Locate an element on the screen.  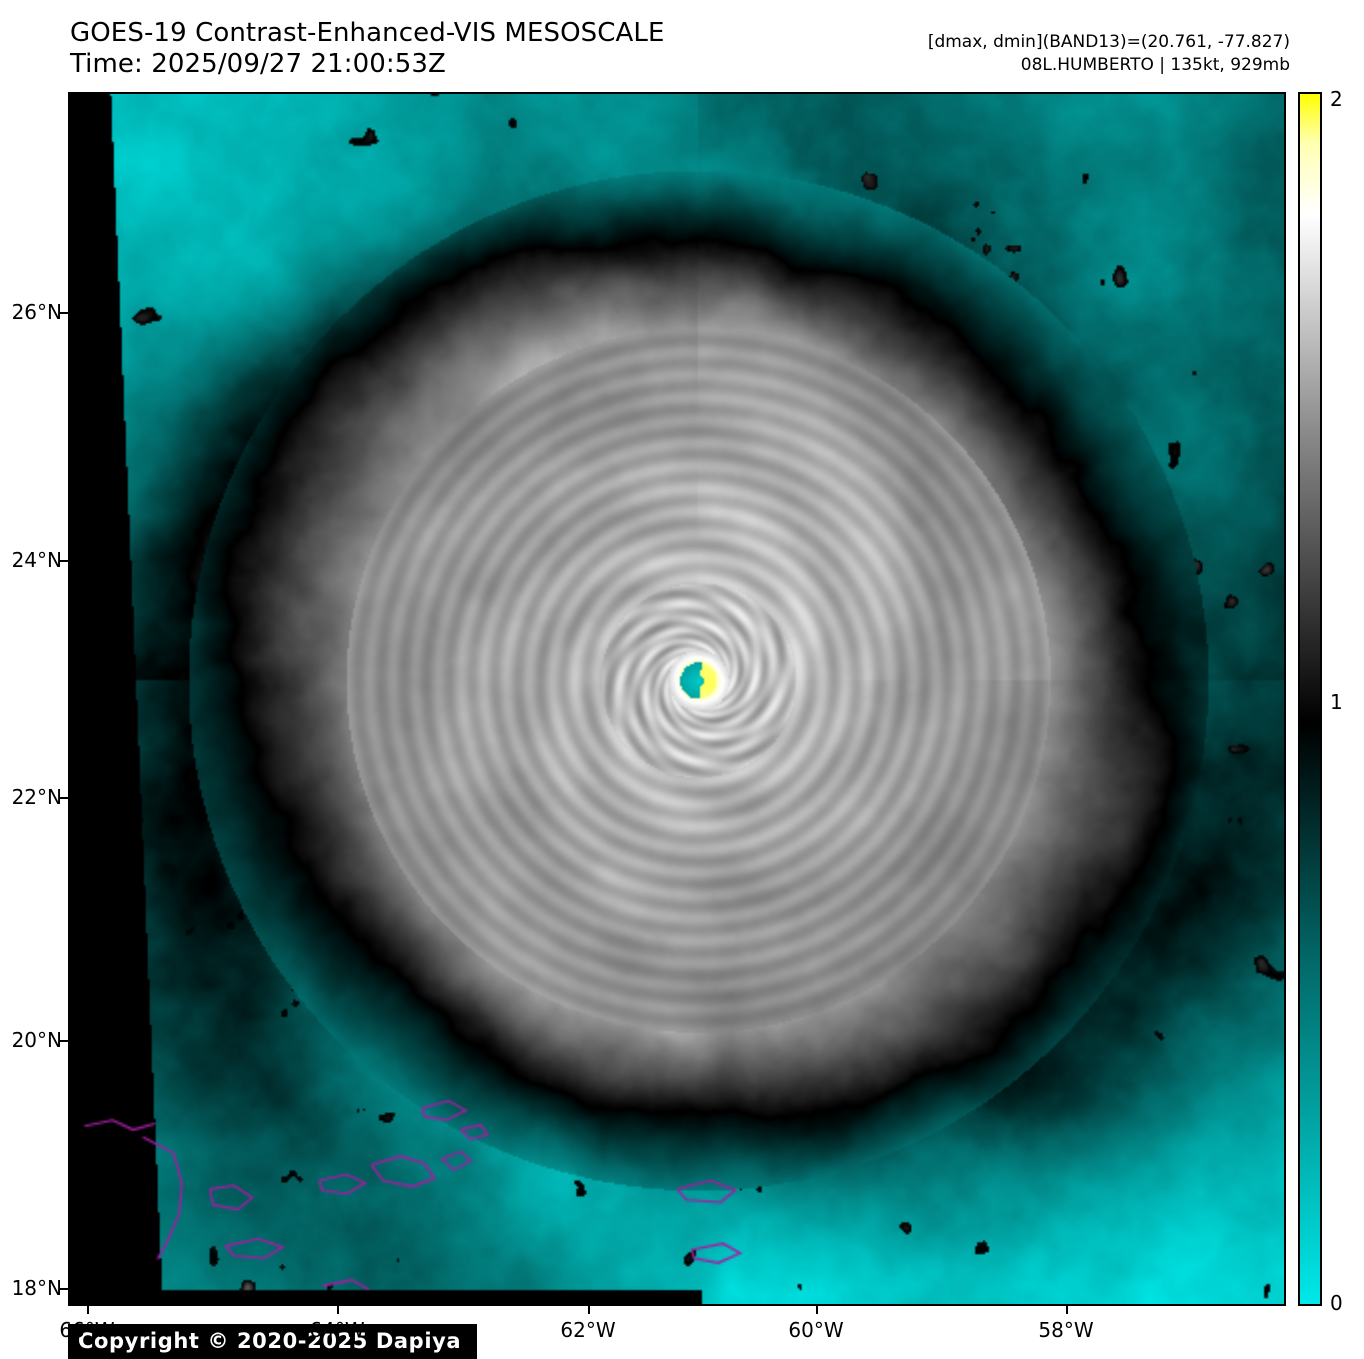
colorbar-tick-label: 2 is located at coordinates (1336, 99).